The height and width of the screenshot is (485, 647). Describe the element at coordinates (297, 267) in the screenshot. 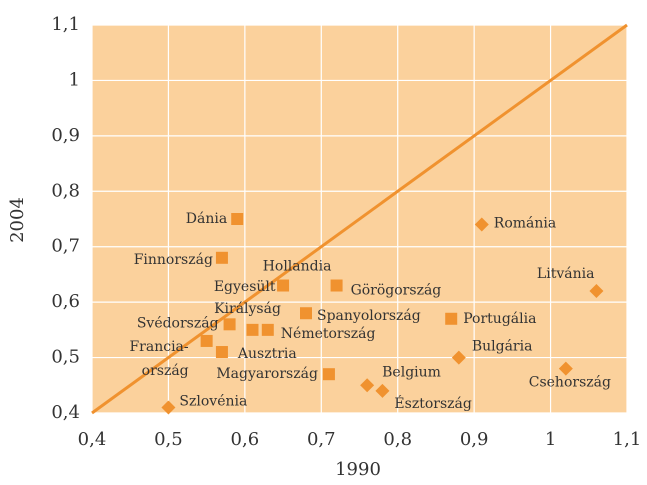

I see `point-label: Hollandia` at that location.